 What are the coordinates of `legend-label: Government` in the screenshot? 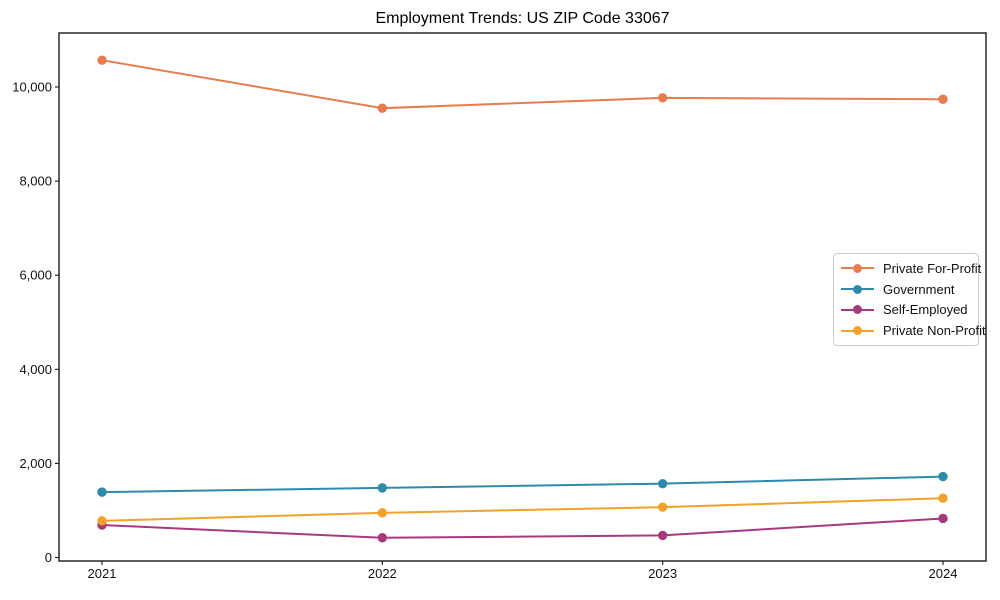 It's located at (919, 289).